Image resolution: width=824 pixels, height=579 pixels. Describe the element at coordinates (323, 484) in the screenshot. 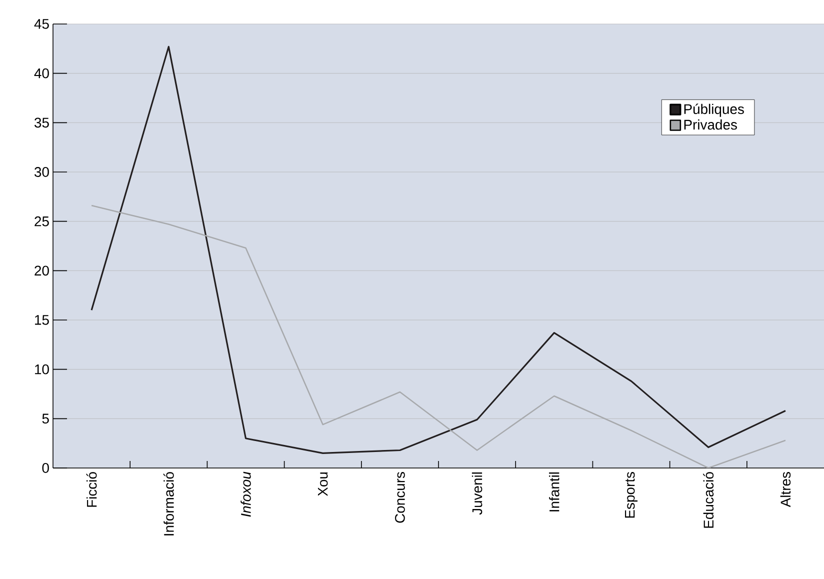

I see `x-tick-label: Xou` at that location.